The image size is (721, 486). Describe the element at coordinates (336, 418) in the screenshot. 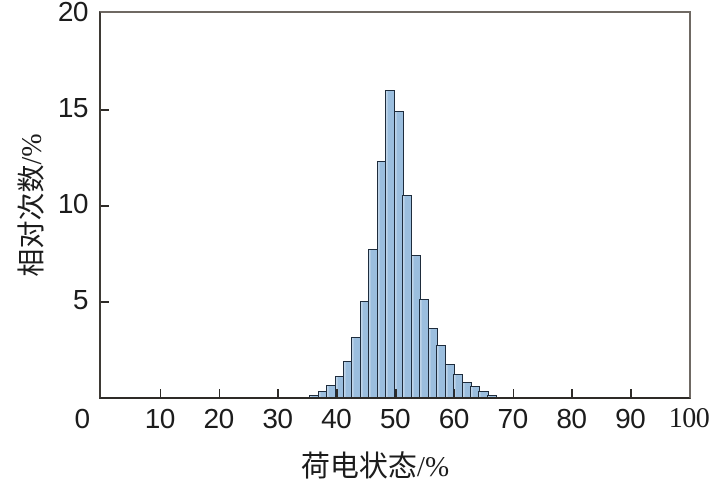

I see `x-tick-label: 40` at that location.